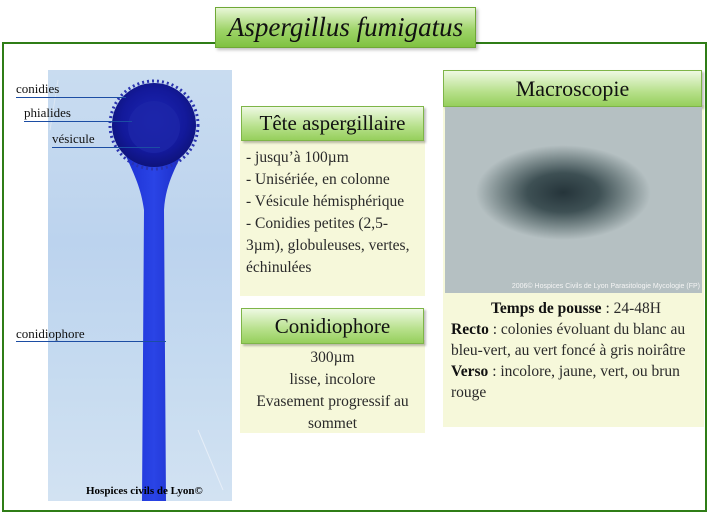 The width and height of the screenshot is (710, 513). What do you see at coordinates (318, 179) in the screenshot?
I see `list-item: - Unisériée, en colonne` at bounding box center [318, 179].